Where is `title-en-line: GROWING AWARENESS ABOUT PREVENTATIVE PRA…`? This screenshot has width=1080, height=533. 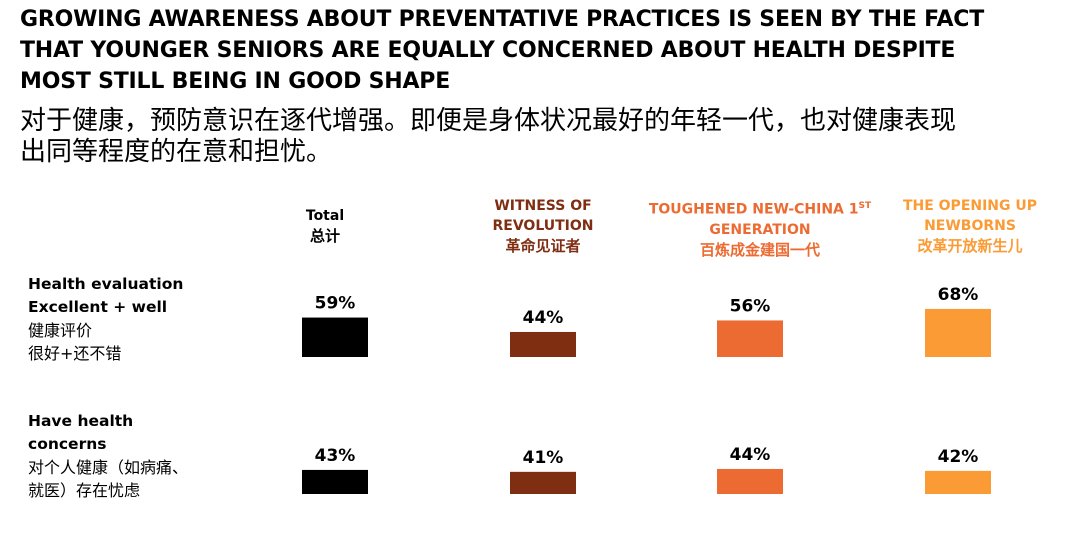
title-en-line: GROWING AWARENESS ABOUT PREVENTATIVE PRA… is located at coordinates (502, 19).